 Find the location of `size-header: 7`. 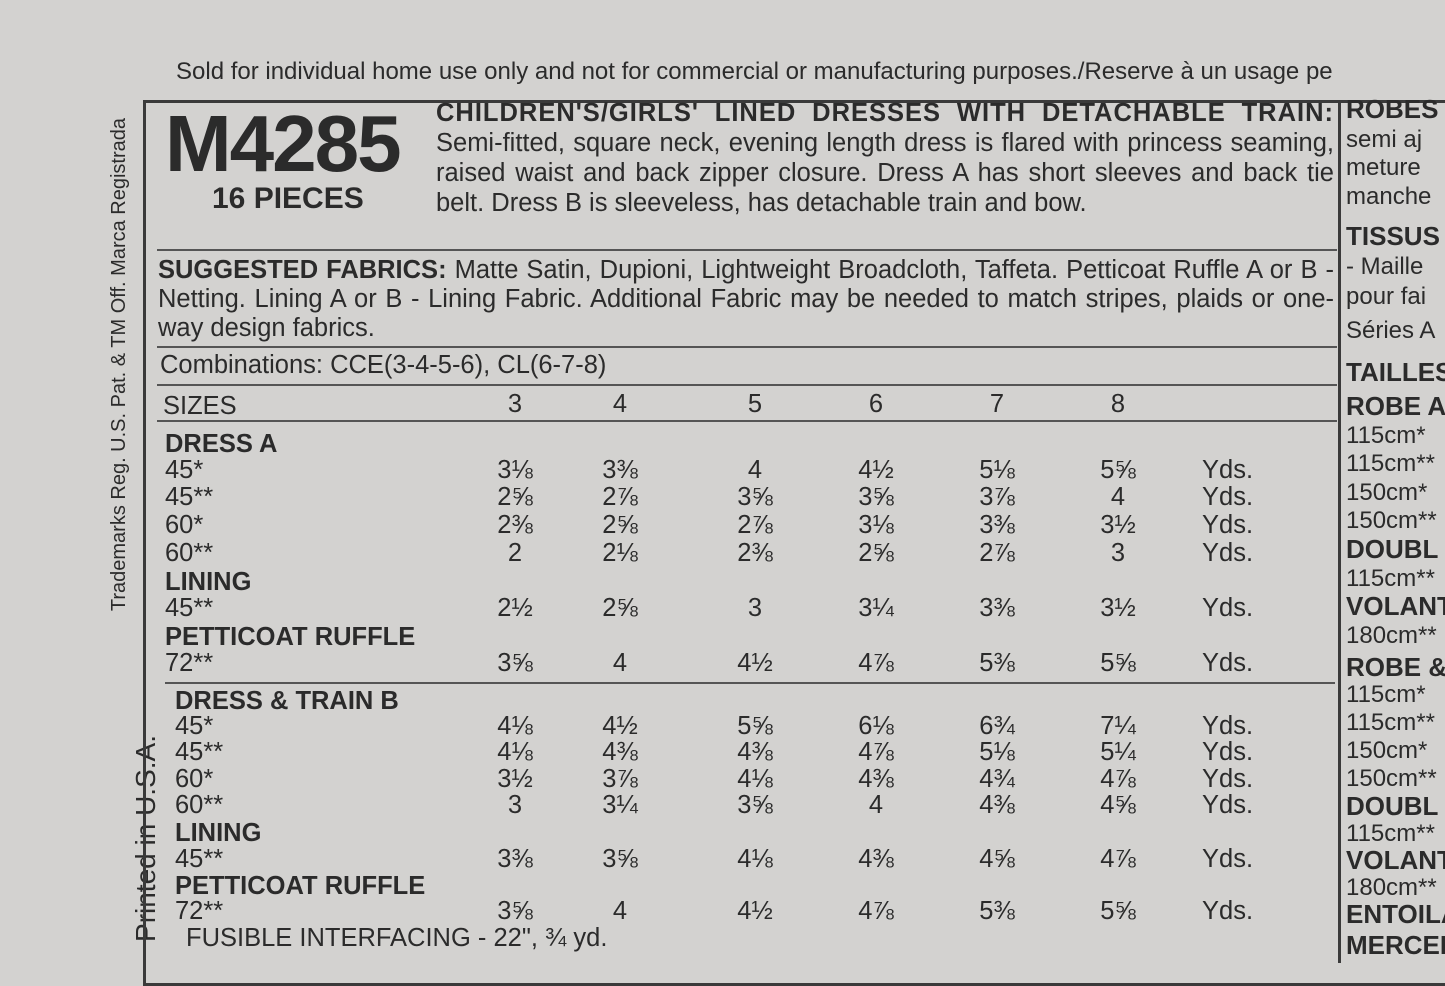

size-header: 7 is located at coordinates (997, 403).